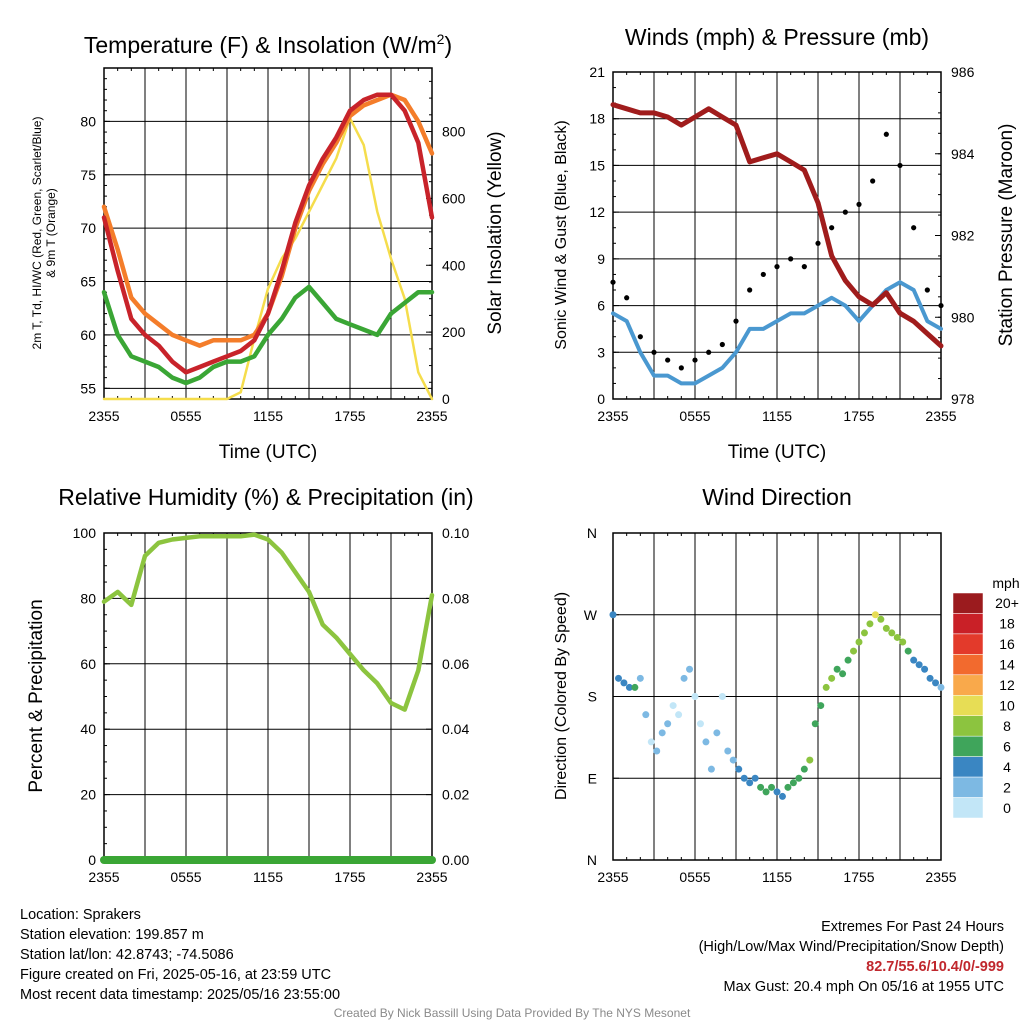  Describe the element at coordinates (454, 198) in the screenshot. I see `y2-tick-label: 600` at that location.